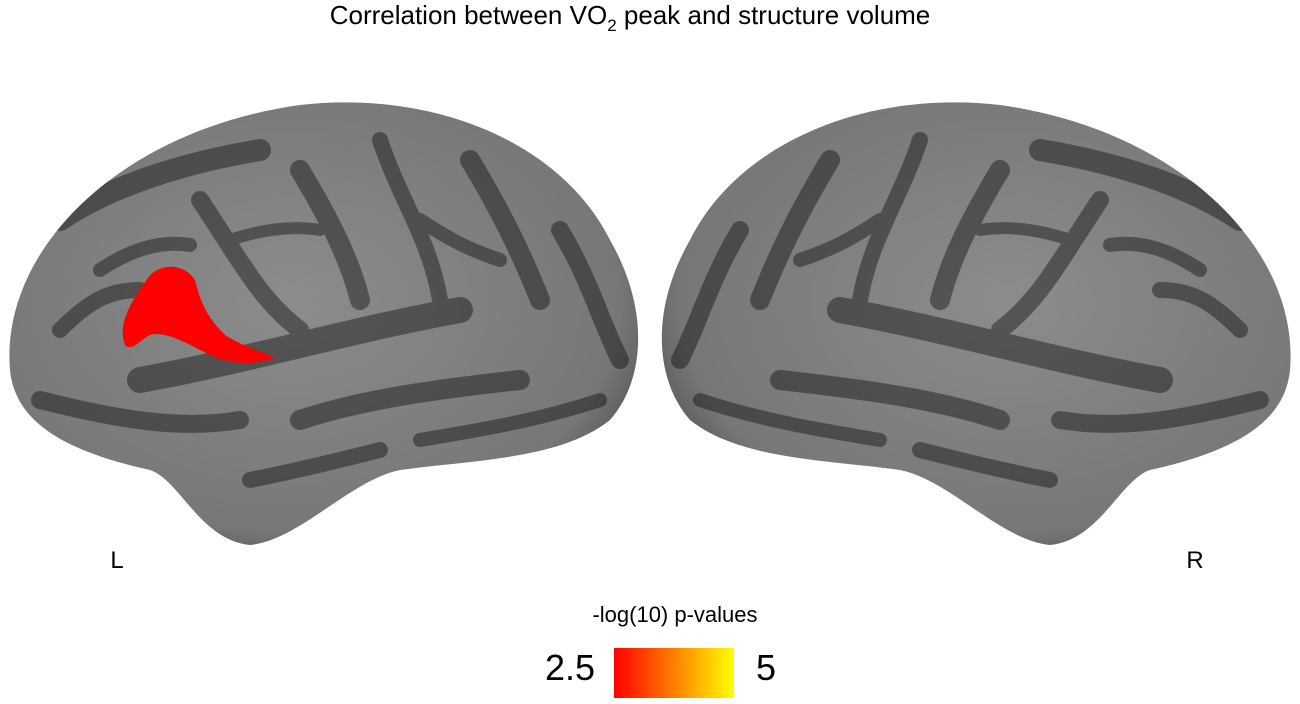 The image size is (1300, 704). I want to click on right-label: R, so click(1194, 560).